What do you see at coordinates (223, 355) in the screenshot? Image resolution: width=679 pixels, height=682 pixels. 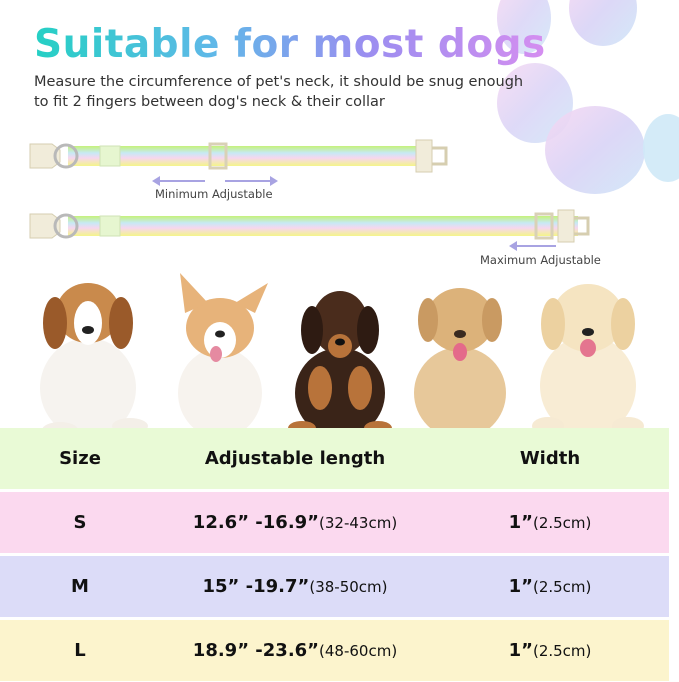 I see `corgi-image` at bounding box center [223, 355].